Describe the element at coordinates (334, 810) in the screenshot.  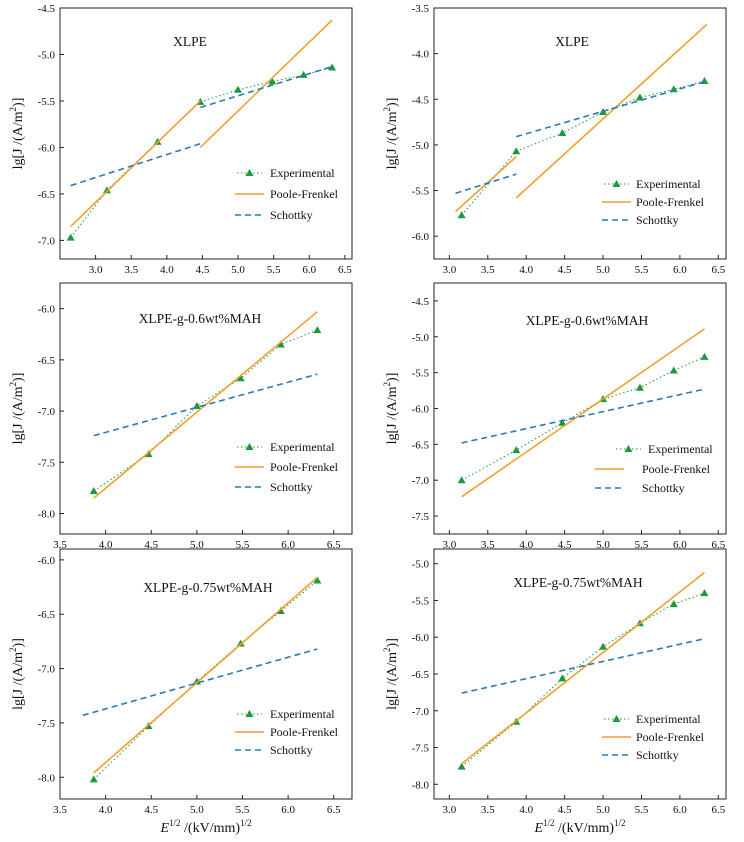
I see `x-tick-label: 6.5` at that location.